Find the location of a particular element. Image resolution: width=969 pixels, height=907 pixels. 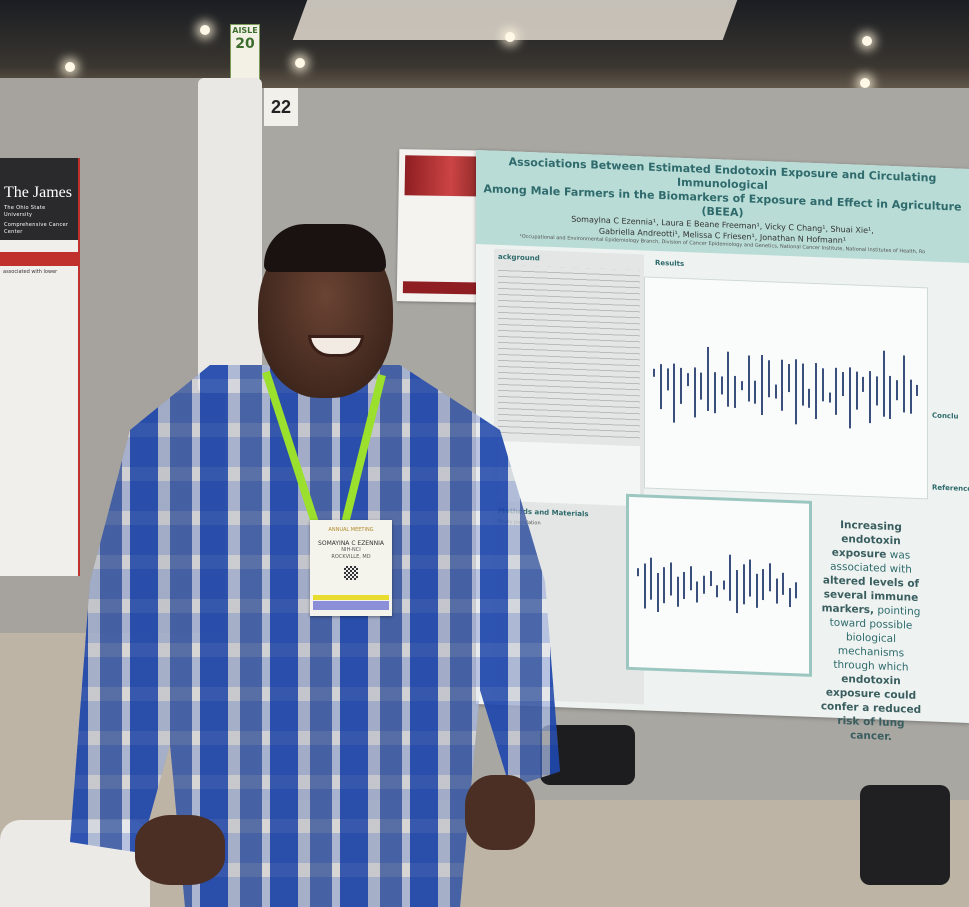

person-right-hand is located at coordinates (500, 812).